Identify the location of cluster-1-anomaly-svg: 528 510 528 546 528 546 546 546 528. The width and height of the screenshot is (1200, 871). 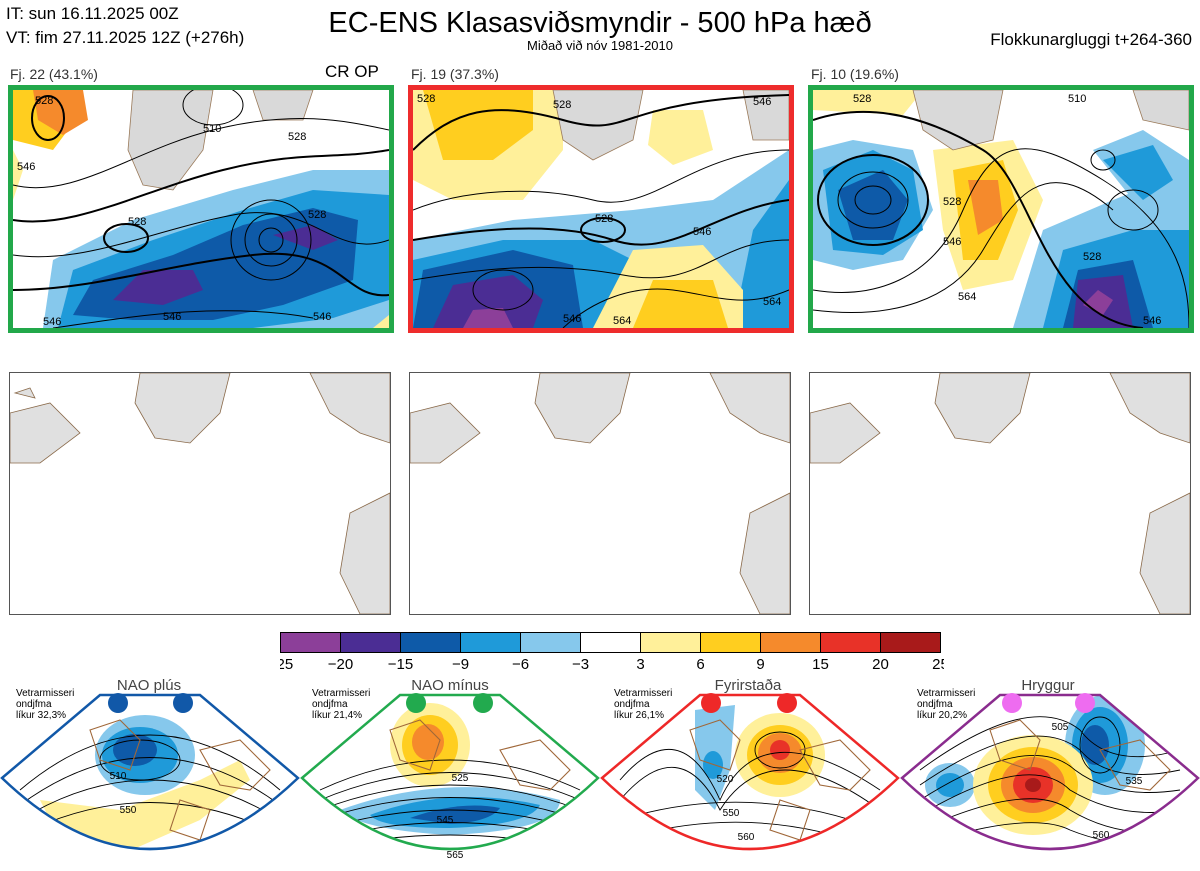
(201, 209).